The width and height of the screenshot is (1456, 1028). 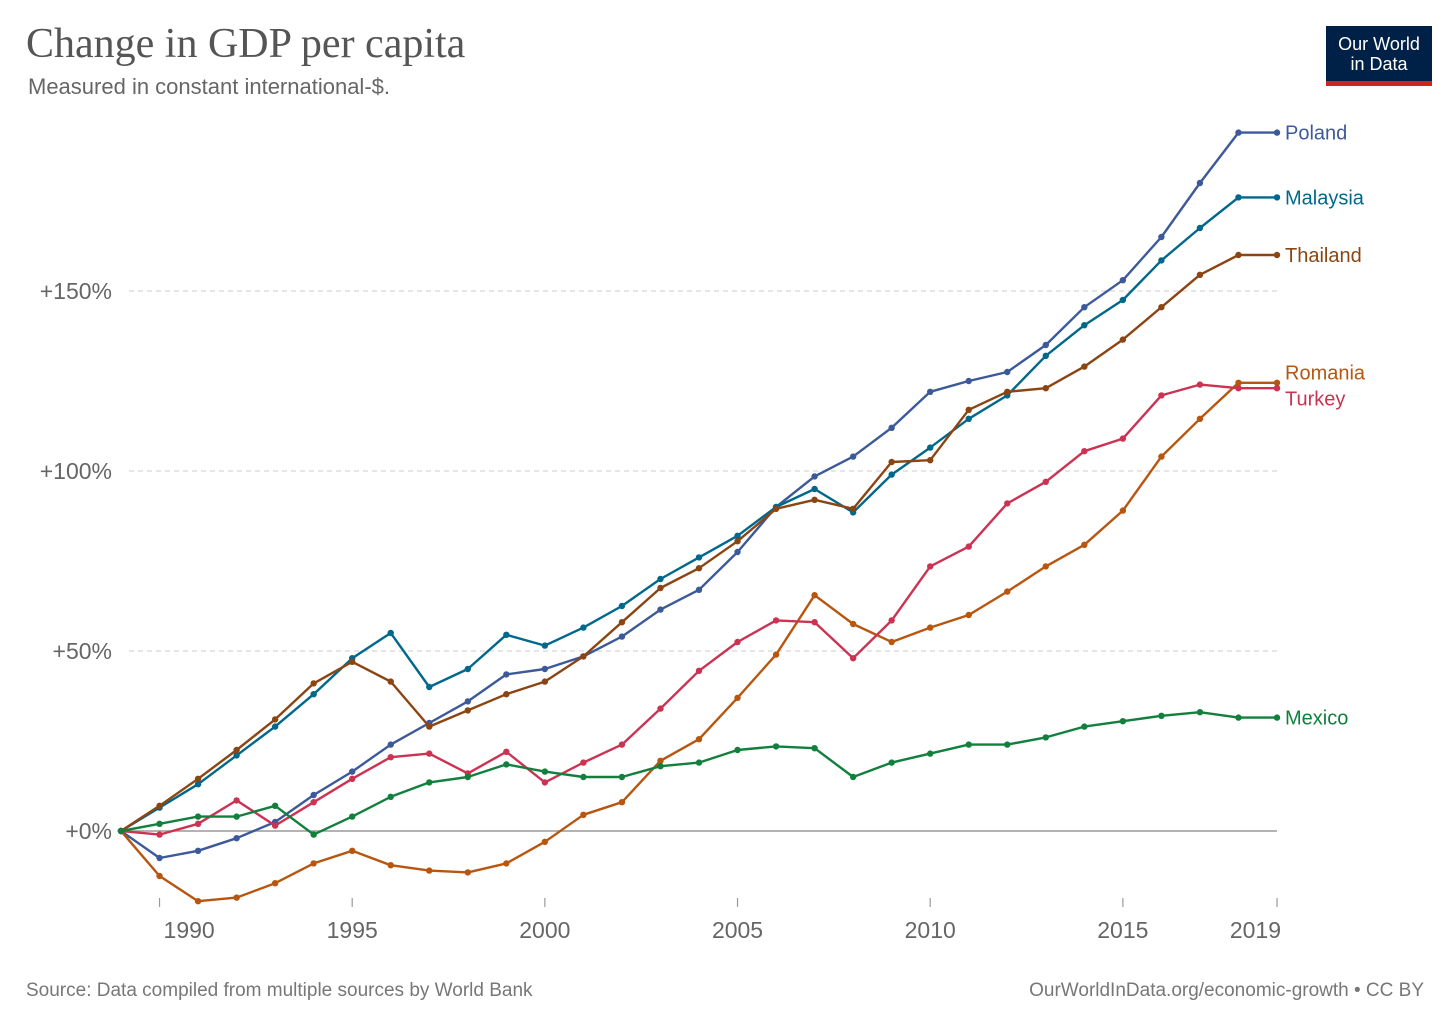 What do you see at coordinates (1315, 400) in the screenshot?
I see `series-label-turkey: Turkey` at bounding box center [1315, 400].